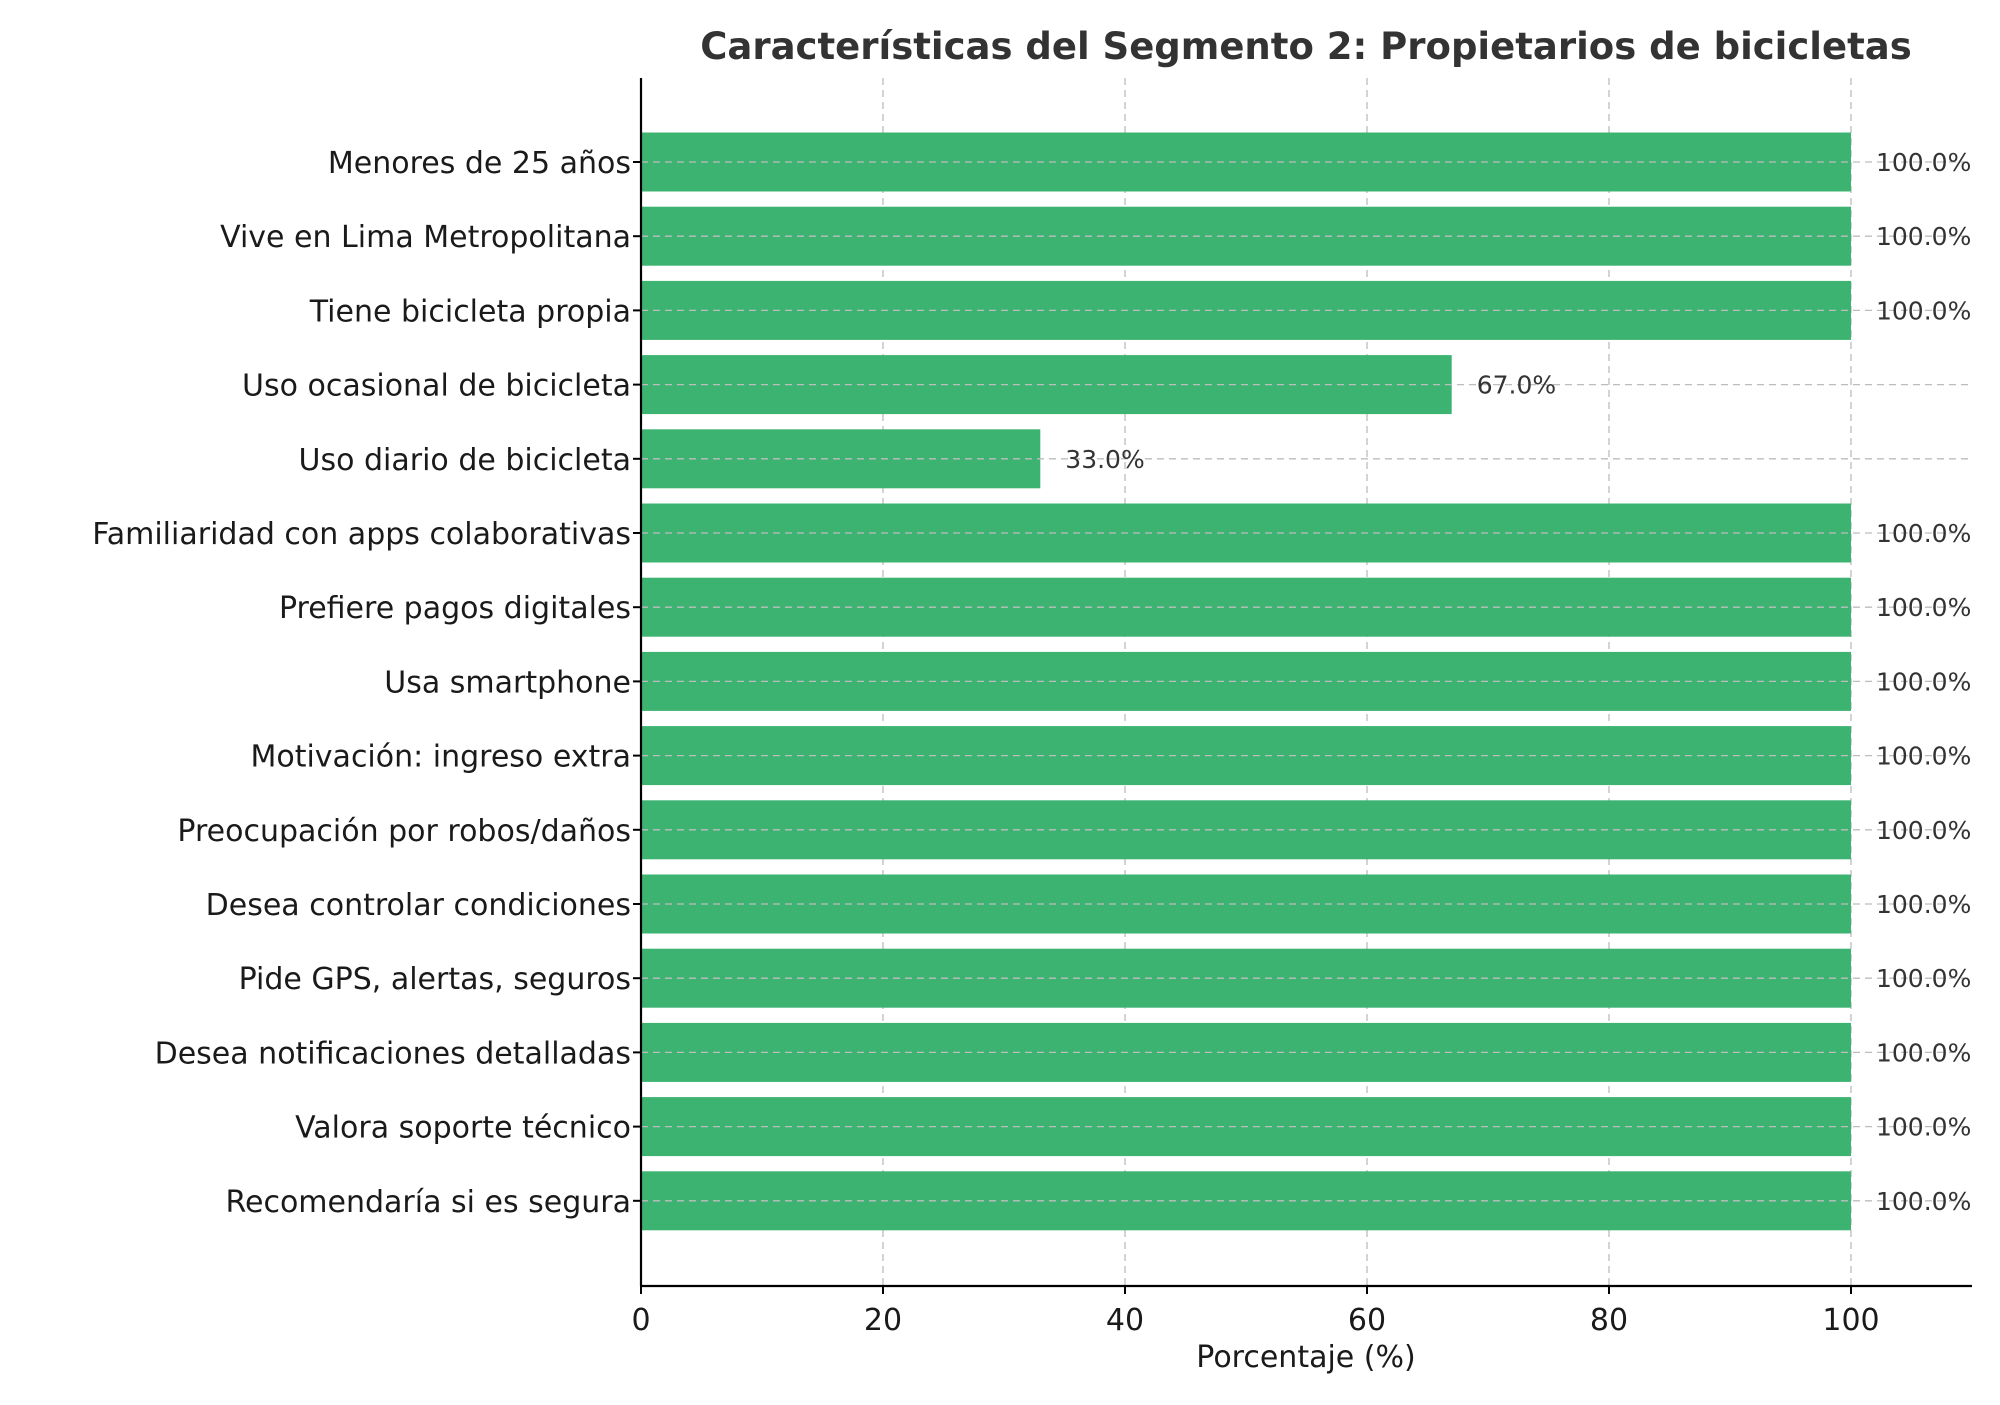 The image size is (2000, 1405). Describe the element at coordinates (507, 682) in the screenshot. I see `y-tick-label: Usa smartphone` at that location.